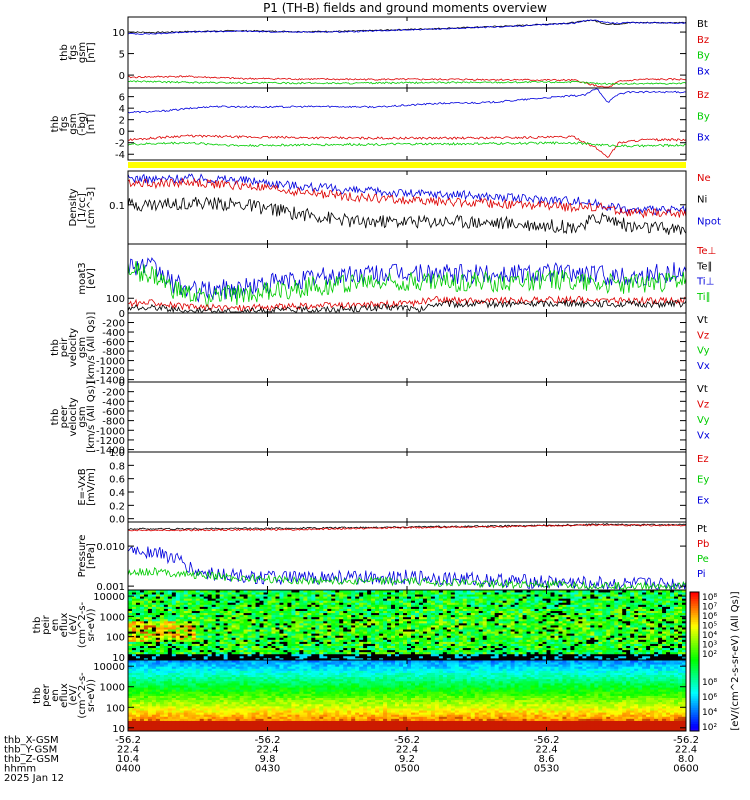 The height and width of the screenshot is (800, 750). Describe the element at coordinates (407, 280) in the screenshot. I see `series-Ti⊥` at that location.